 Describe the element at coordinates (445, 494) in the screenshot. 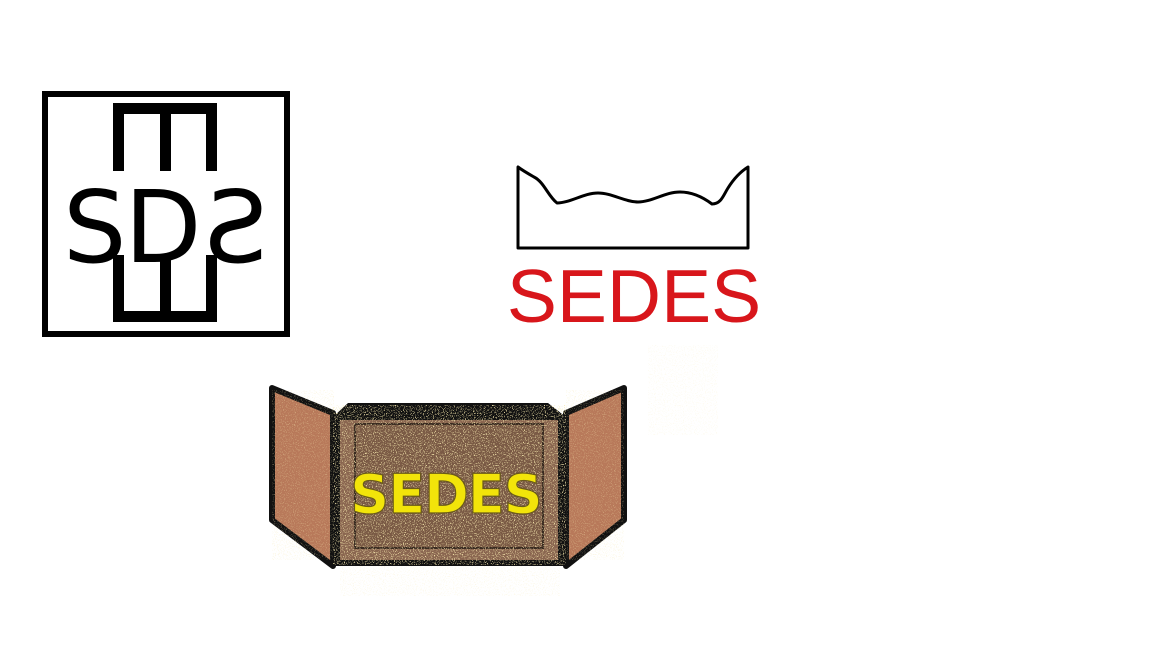

I see `box-label: SEDES` at that location.